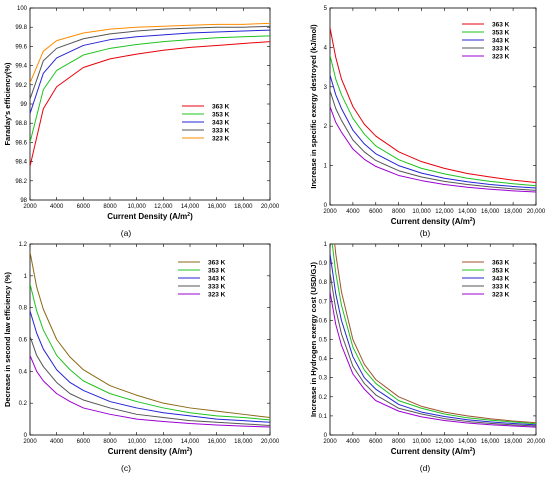 The image size is (550, 478). What do you see at coordinates (21, 163) in the screenshot?
I see `y-tick-label: 98.4` at bounding box center [21, 163].